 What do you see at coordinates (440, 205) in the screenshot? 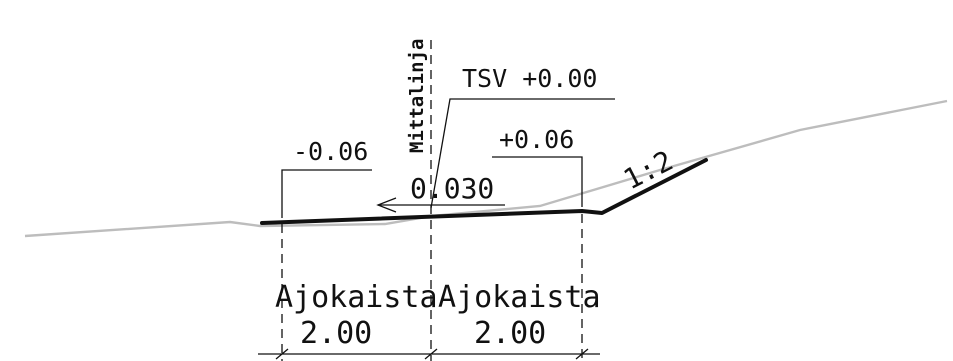
I see `crossfall-arrow` at bounding box center [440, 205].